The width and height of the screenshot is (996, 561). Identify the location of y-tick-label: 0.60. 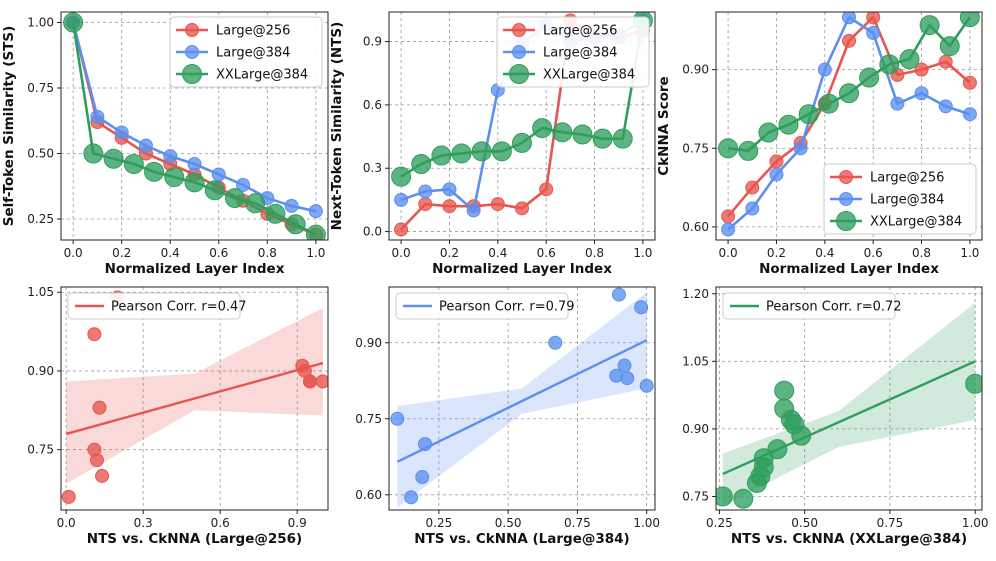
(368, 495).